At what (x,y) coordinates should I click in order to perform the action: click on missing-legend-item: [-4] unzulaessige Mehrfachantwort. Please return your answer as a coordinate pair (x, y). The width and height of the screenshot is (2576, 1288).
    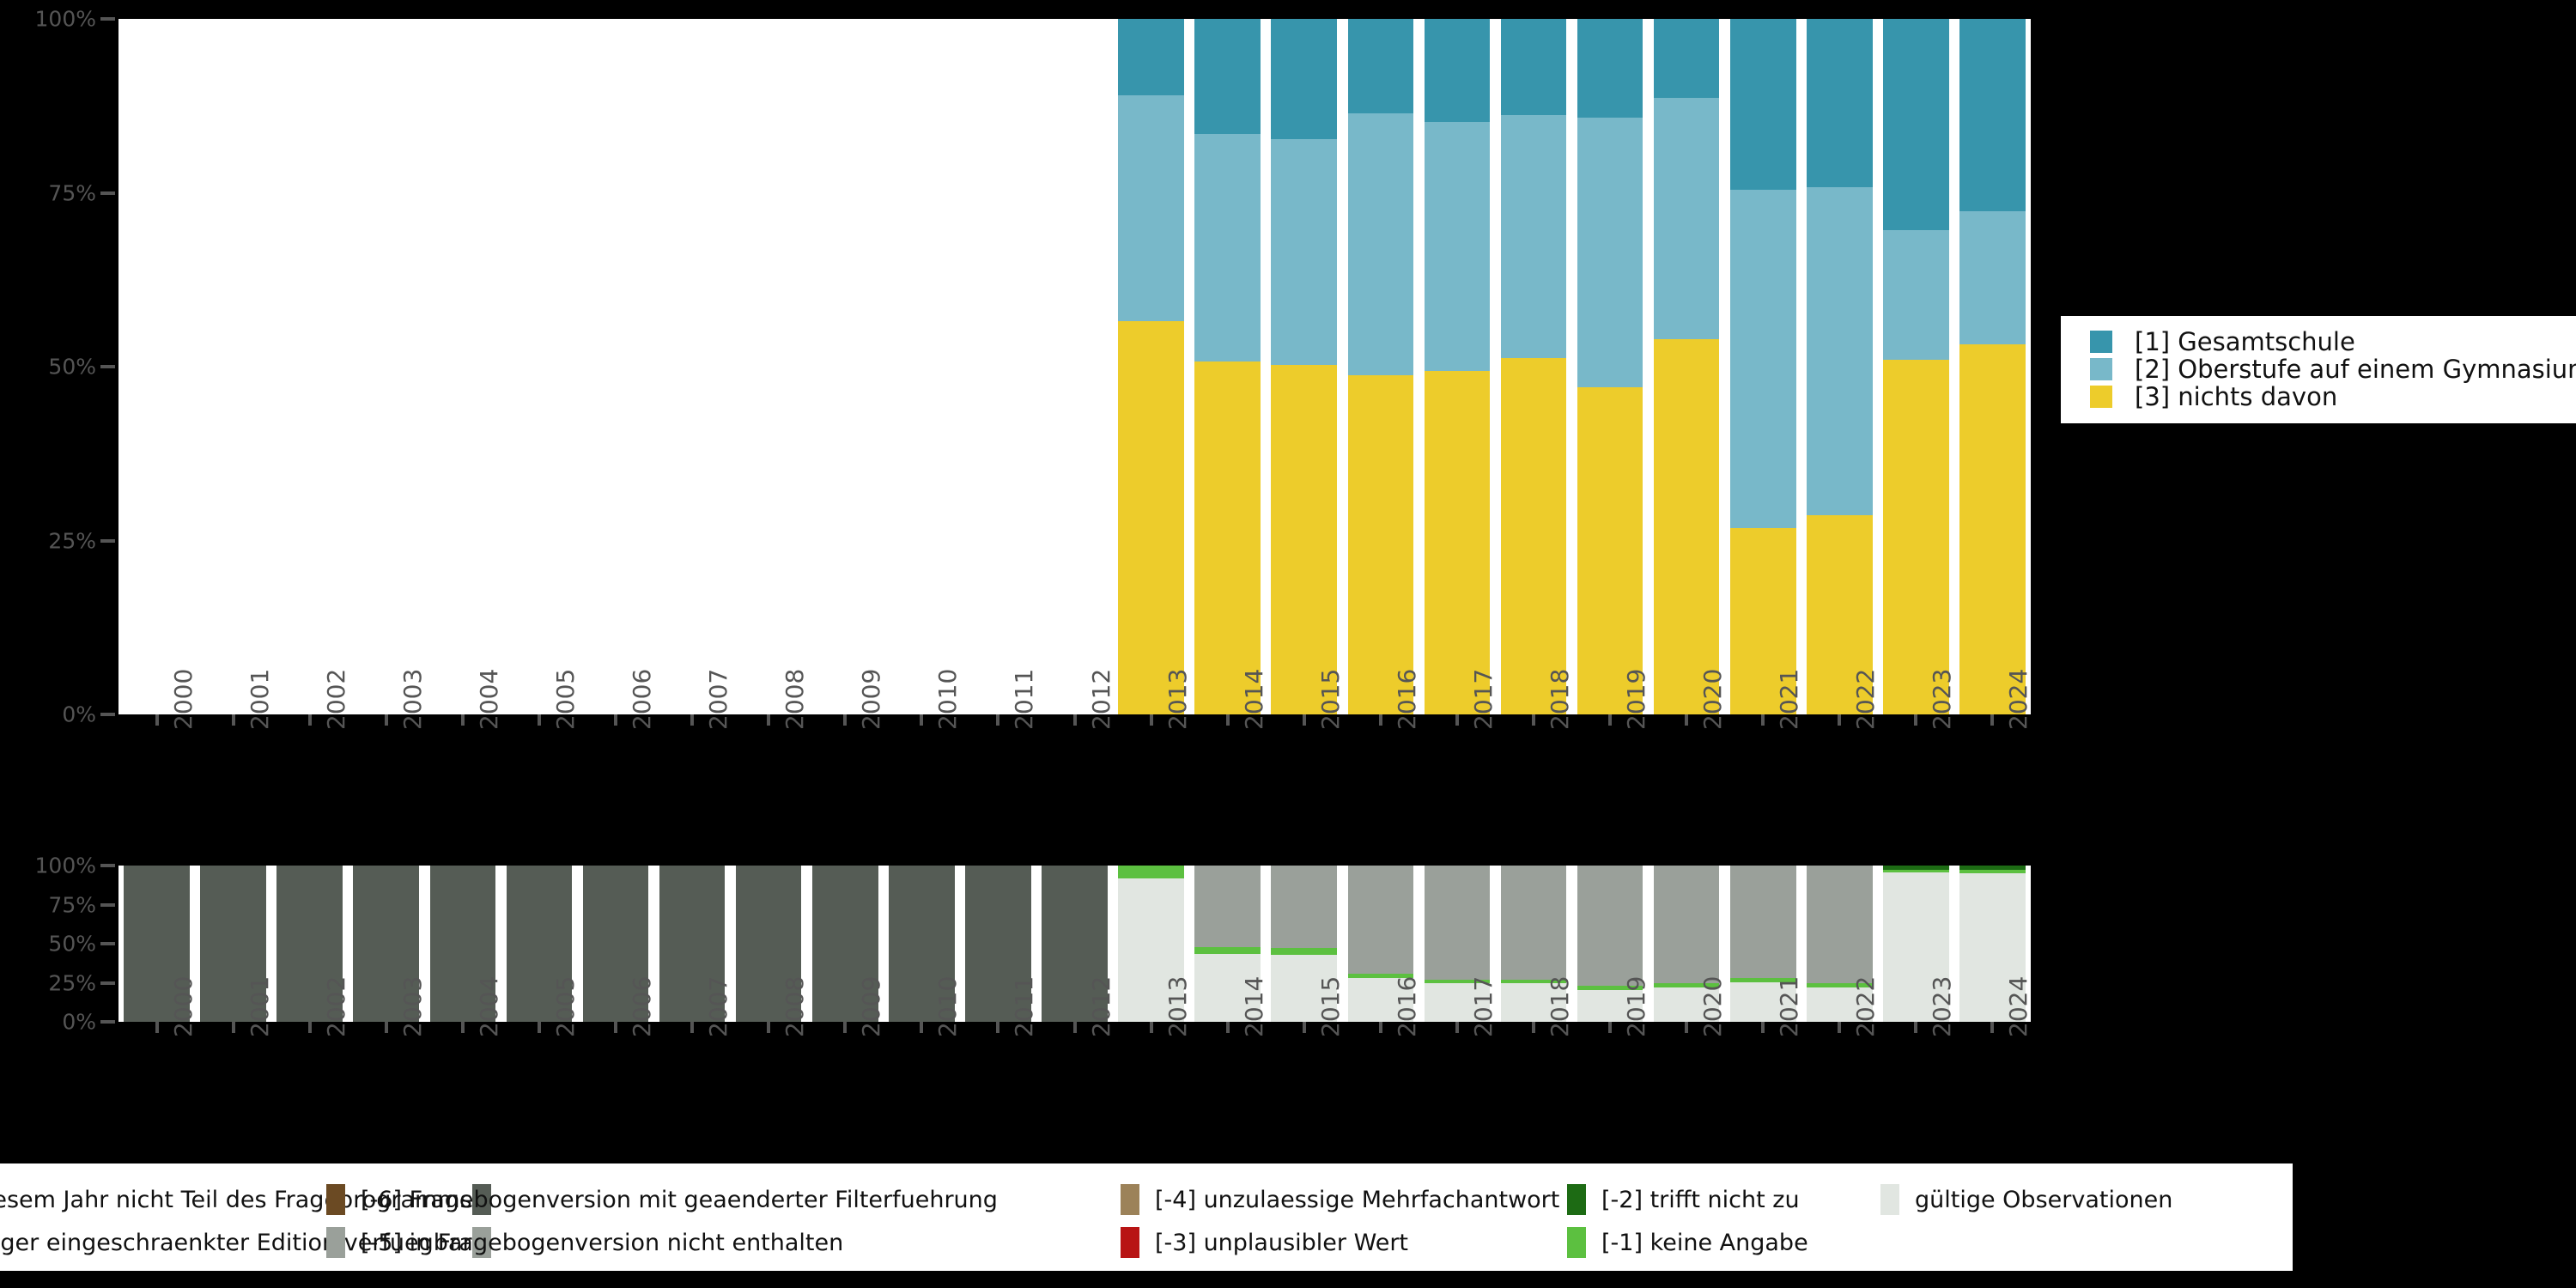
    Looking at the image, I should click on (1340, 1199).